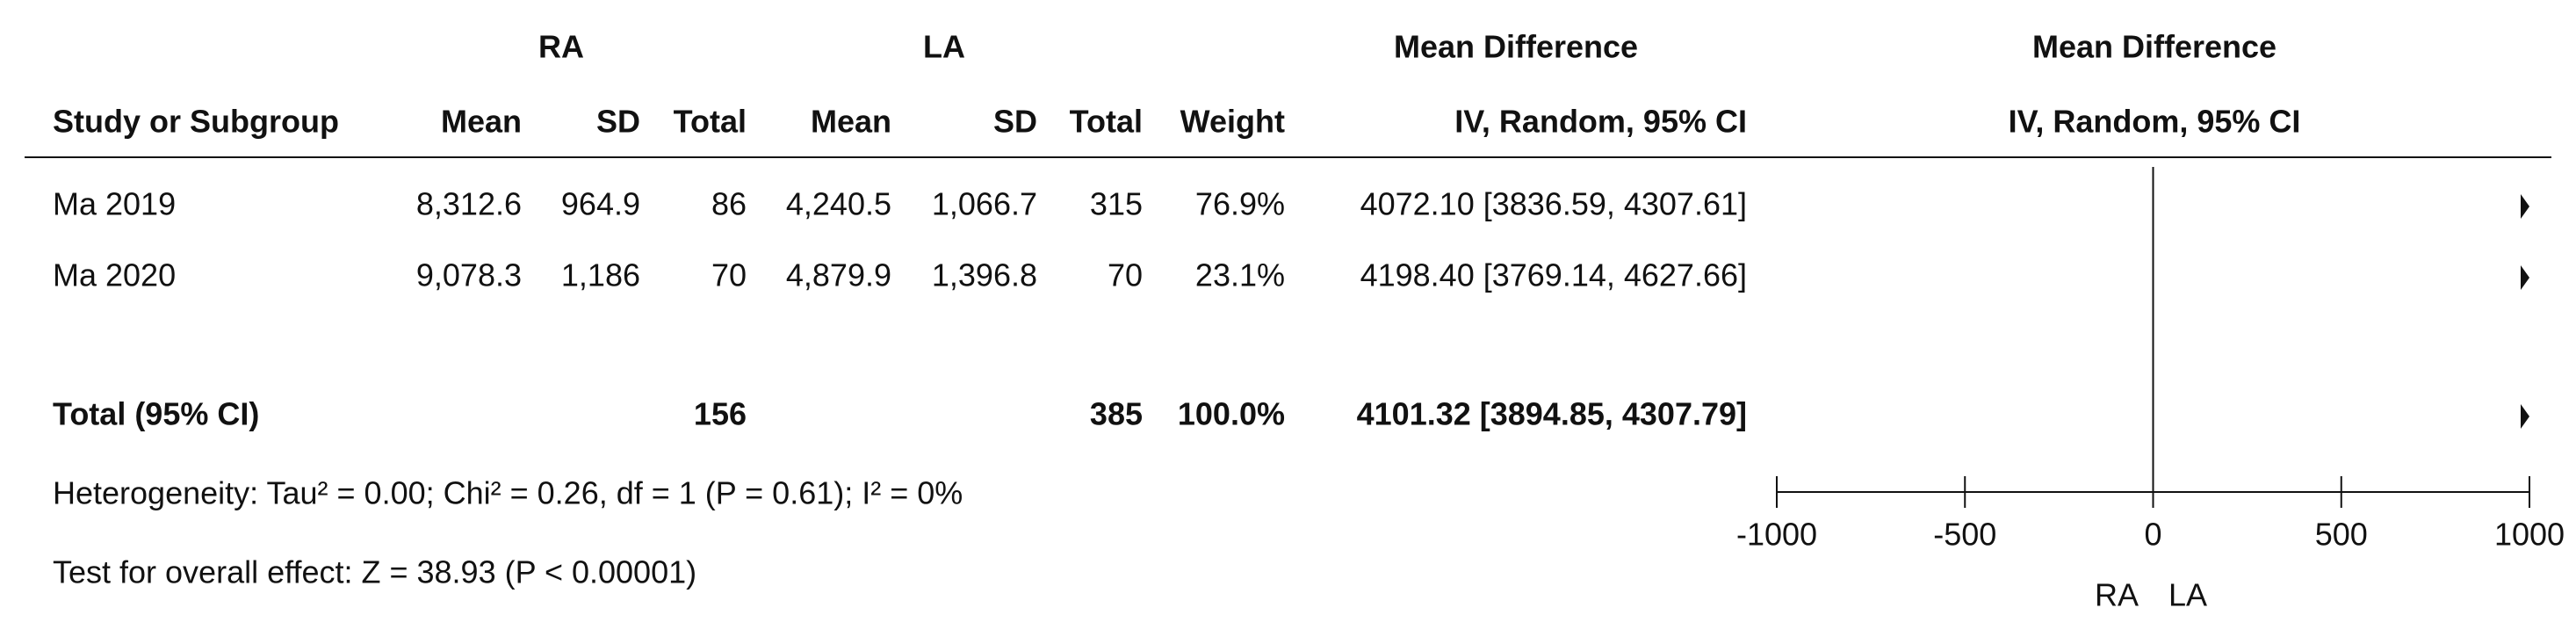 The width and height of the screenshot is (2576, 644). What do you see at coordinates (944, 47) in the screenshot?
I see `group-header: LA` at bounding box center [944, 47].